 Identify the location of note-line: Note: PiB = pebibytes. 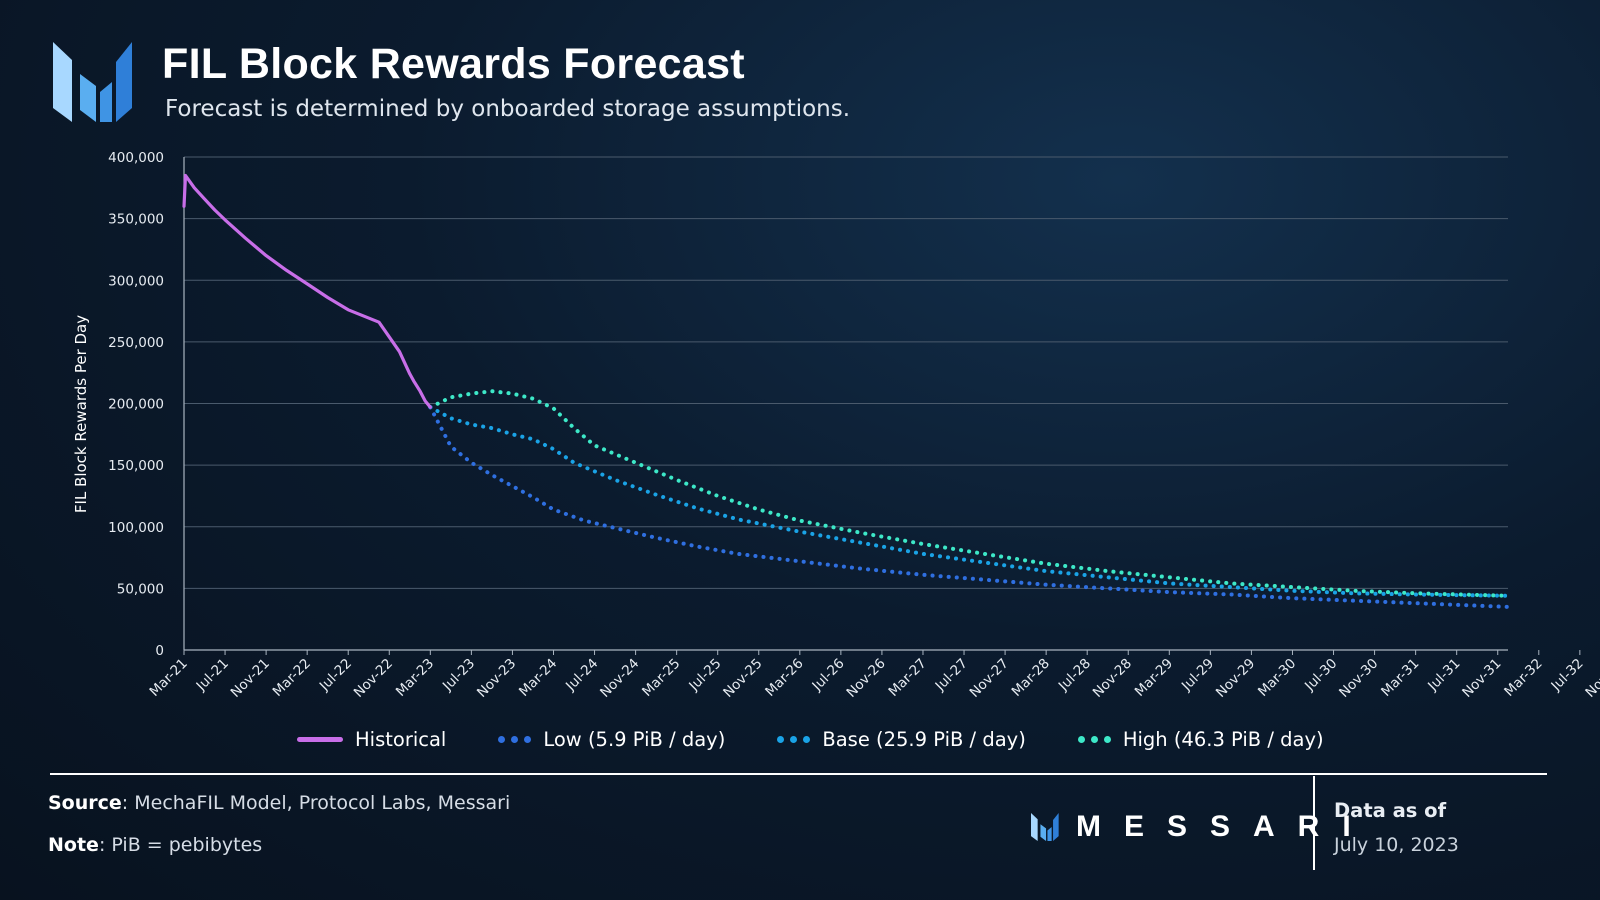
(155, 845).